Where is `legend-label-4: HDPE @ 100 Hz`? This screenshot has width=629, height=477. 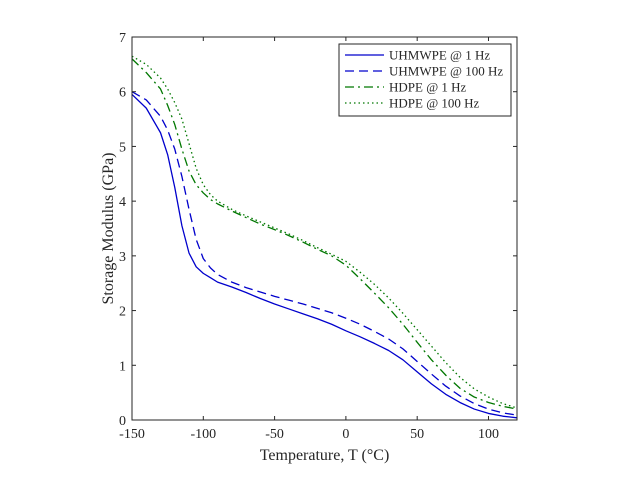
legend-label-4: HDPE @ 100 Hz is located at coordinates (434, 103).